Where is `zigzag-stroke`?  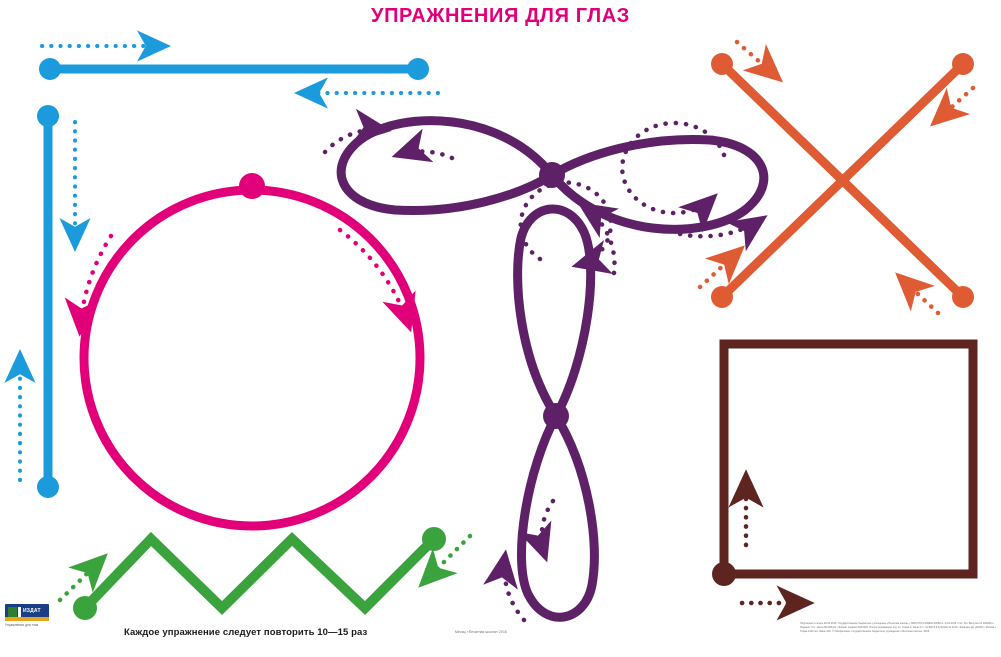
zigzag-stroke is located at coordinates (259, 573).